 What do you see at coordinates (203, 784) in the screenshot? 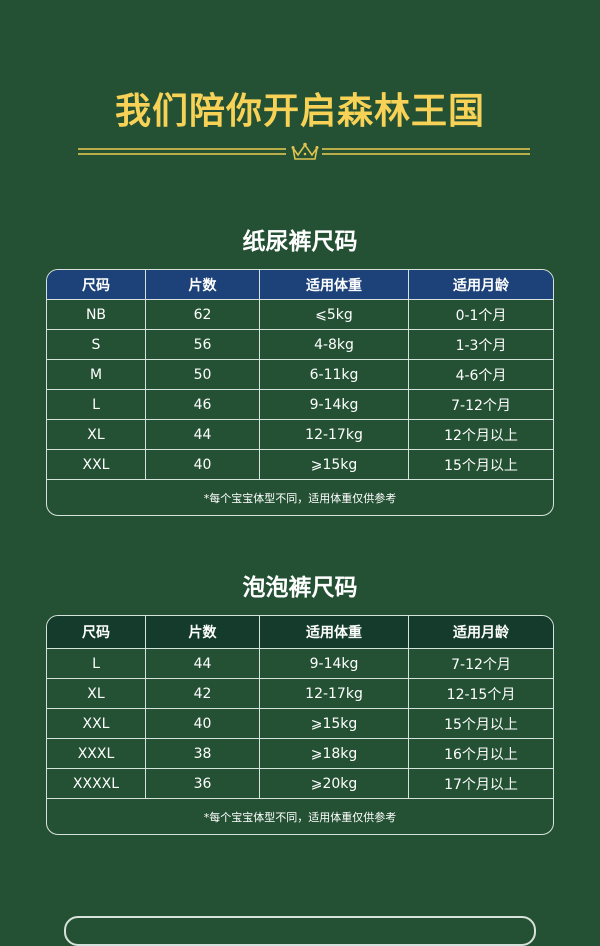
I see `table-cell: 36` at bounding box center [203, 784].